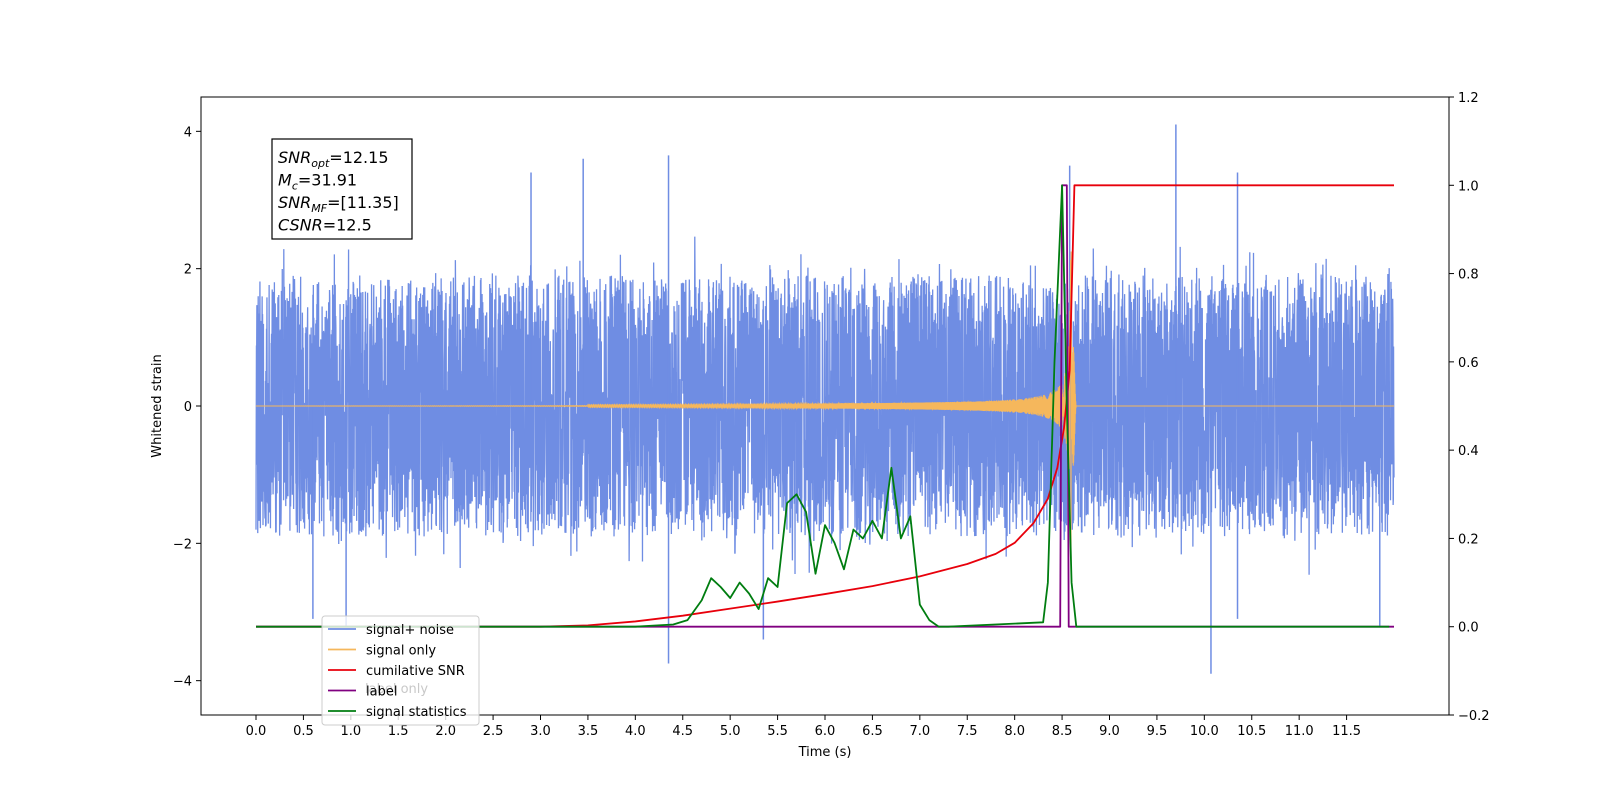 The width and height of the screenshot is (1600, 804). I want to click on x-tick-label: 3.5, so click(588, 731).